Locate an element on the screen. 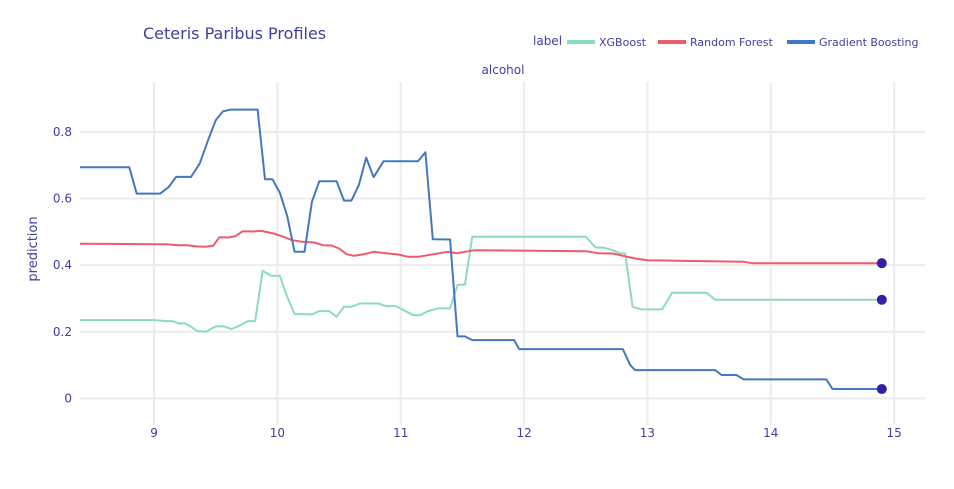 The width and height of the screenshot is (954, 489). panel-title: alcohol is located at coordinates (503, 70).